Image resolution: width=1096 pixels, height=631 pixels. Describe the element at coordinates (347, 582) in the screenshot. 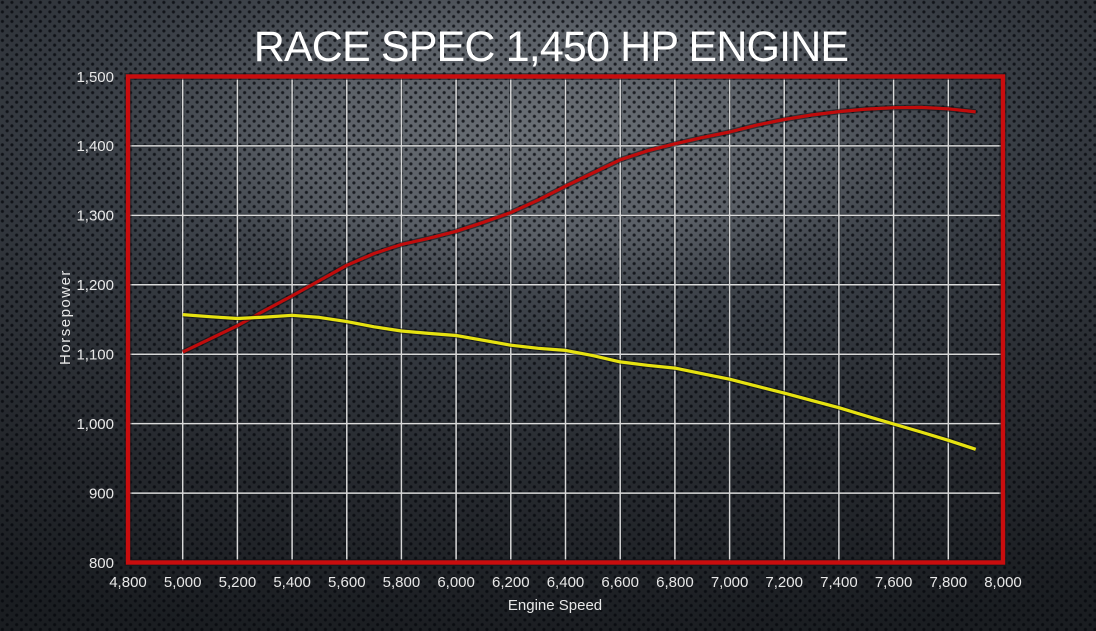

I see `svg-text: 5,600` at that location.